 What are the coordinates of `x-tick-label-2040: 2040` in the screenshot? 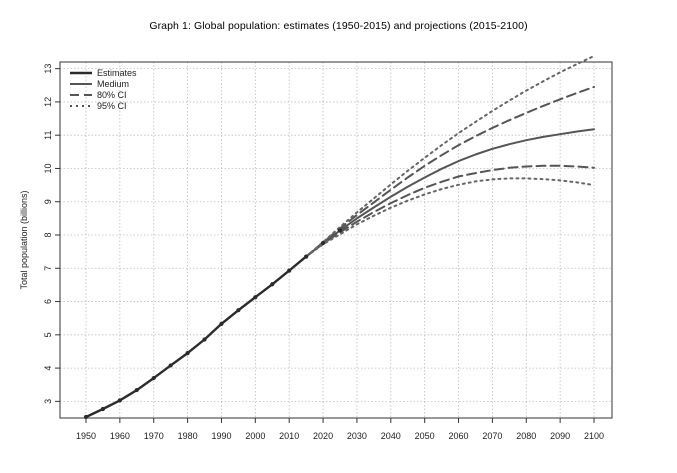 It's located at (391, 436).